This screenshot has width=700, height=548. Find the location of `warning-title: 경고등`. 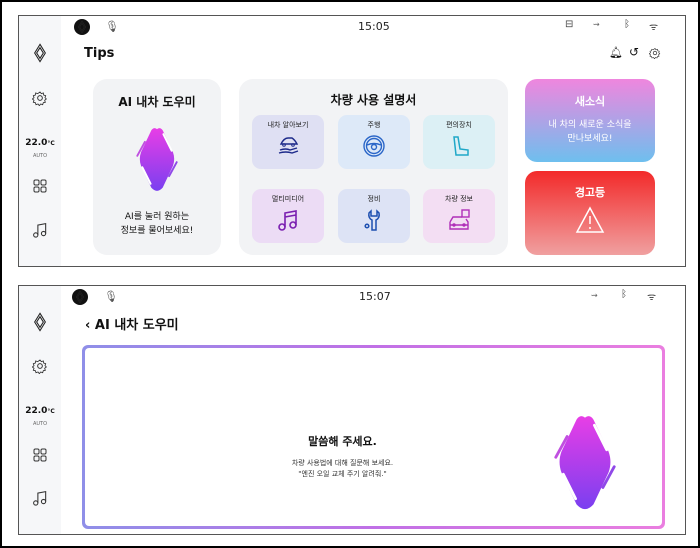

warning-title: 경고등 is located at coordinates (590, 192).